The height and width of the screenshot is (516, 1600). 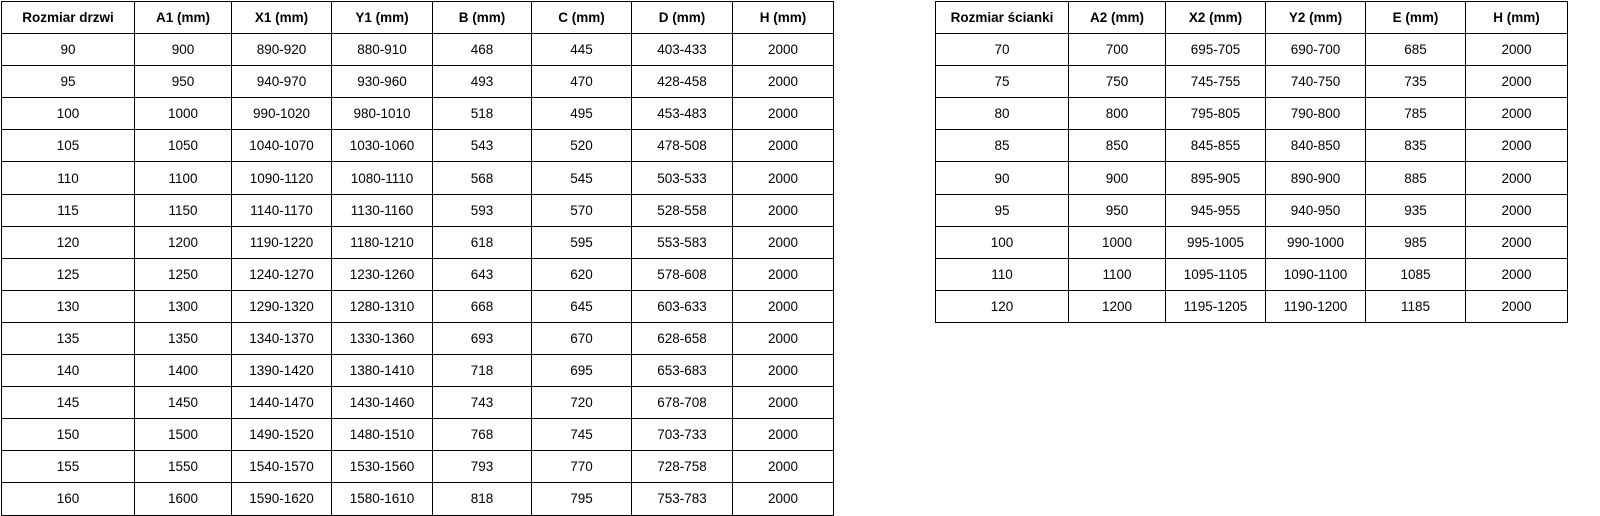 What do you see at coordinates (281, 242) in the screenshot?
I see `table-cell: 1190-1220` at bounding box center [281, 242].